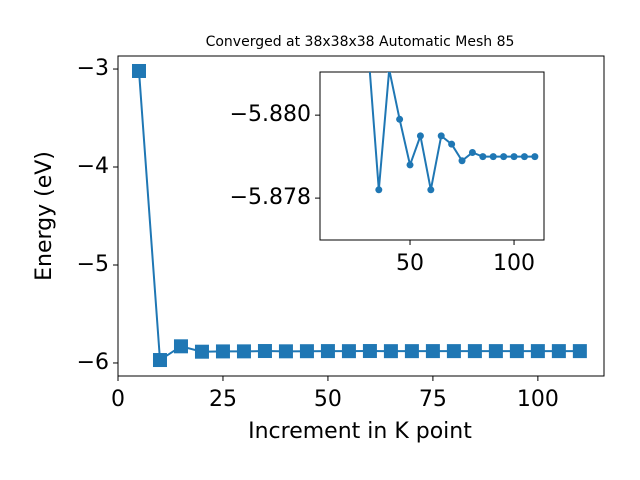 The width and height of the screenshot is (640, 480). I want to click on x-tick-label: 0, so click(118, 399).